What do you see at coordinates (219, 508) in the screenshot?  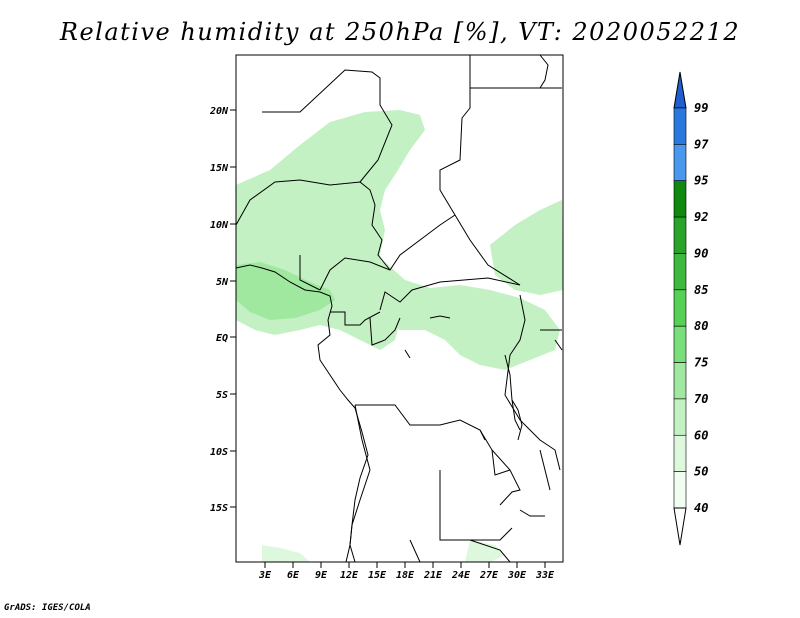 I see `lat-tick-label: 15S` at bounding box center [219, 508].